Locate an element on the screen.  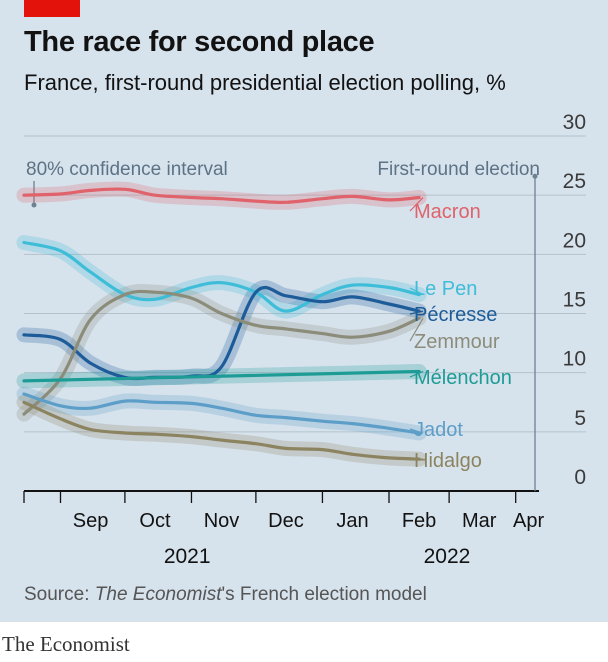
election-marker-dot is located at coordinates (535, 176).